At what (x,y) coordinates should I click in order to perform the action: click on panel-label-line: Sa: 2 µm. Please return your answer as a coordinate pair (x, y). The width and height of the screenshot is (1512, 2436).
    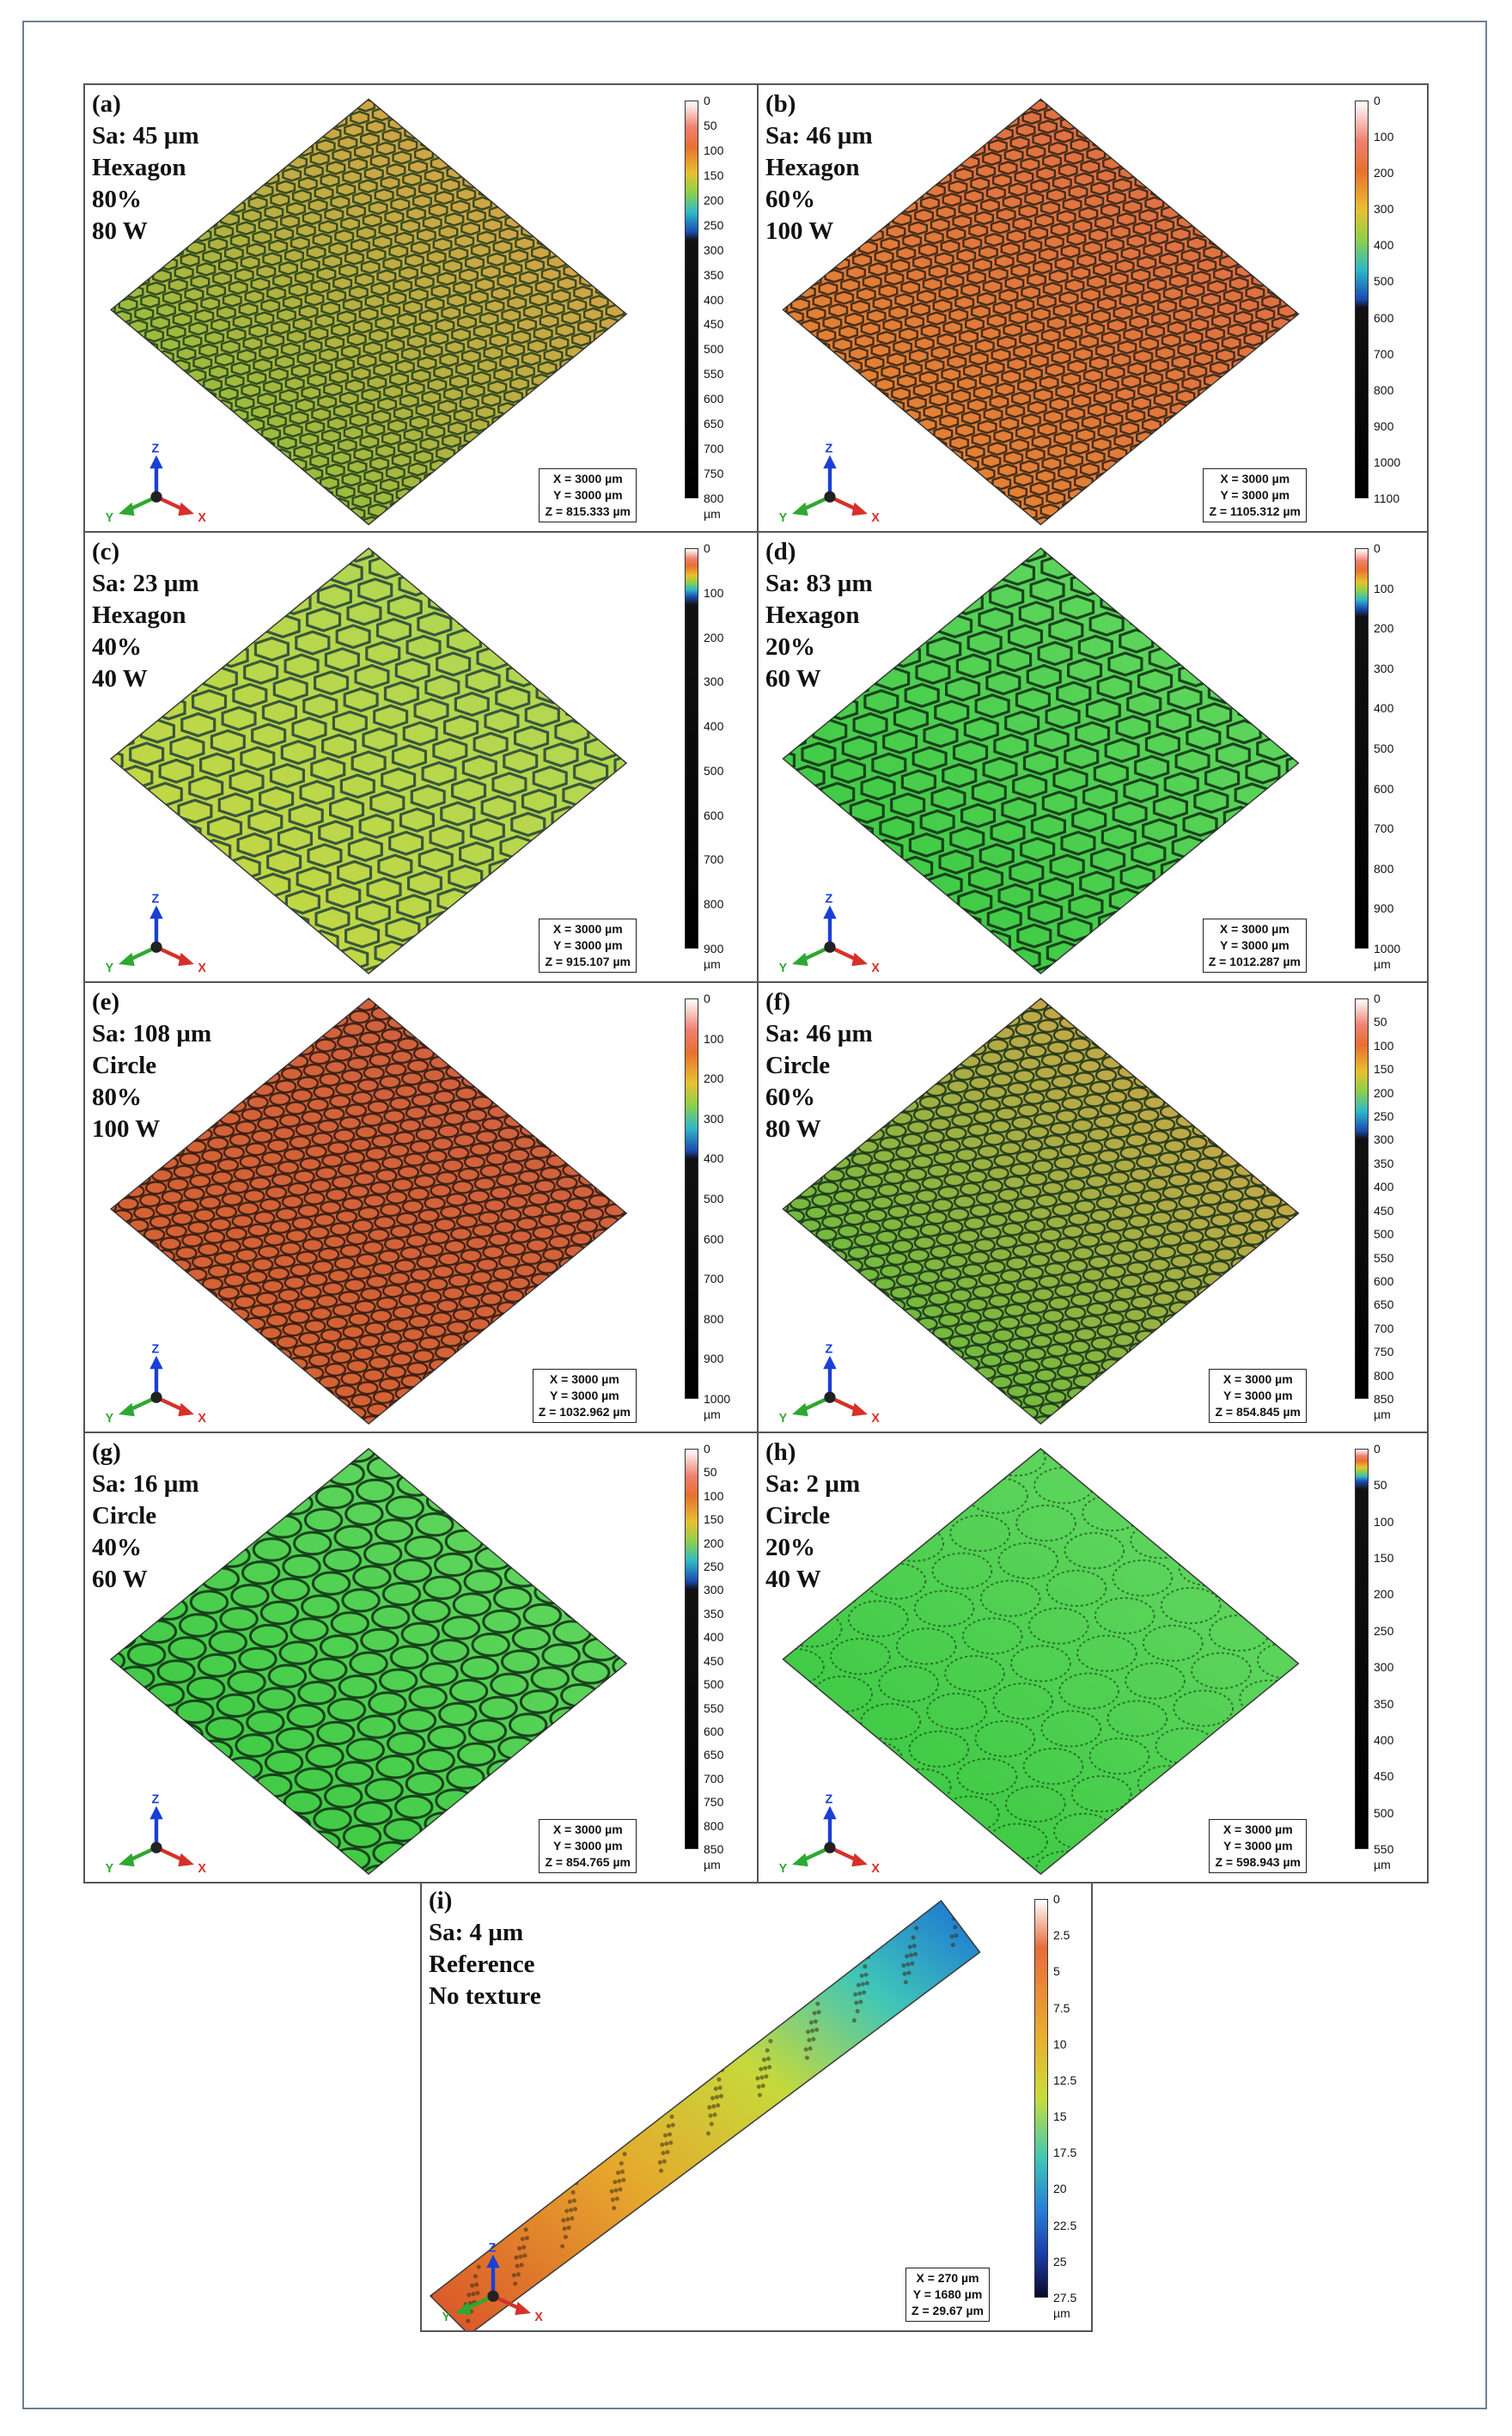
    Looking at the image, I should click on (813, 1484).